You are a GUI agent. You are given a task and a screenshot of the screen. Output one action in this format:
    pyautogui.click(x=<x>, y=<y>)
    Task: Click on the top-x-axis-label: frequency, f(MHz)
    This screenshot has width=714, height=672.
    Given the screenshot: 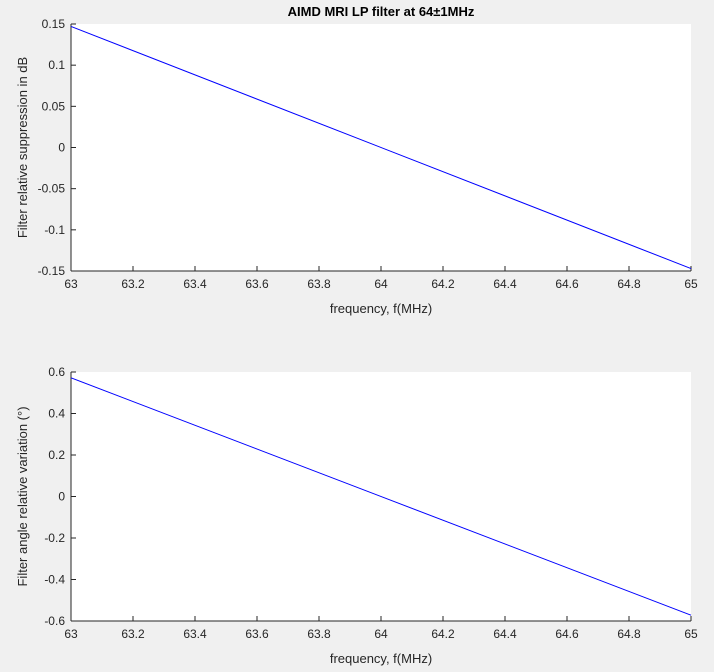 What is the action you would take?
    pyautogui.click(x=381, y=308)
    